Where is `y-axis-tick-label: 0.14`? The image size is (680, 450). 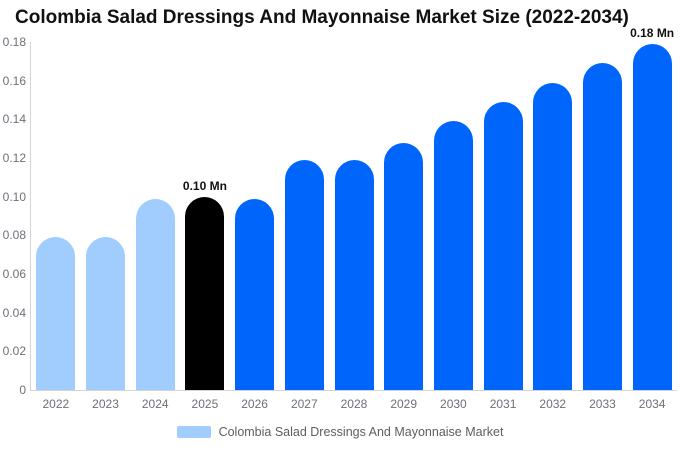 y-axis-tick-label: 0.14 is located at coordinates (14, 119).